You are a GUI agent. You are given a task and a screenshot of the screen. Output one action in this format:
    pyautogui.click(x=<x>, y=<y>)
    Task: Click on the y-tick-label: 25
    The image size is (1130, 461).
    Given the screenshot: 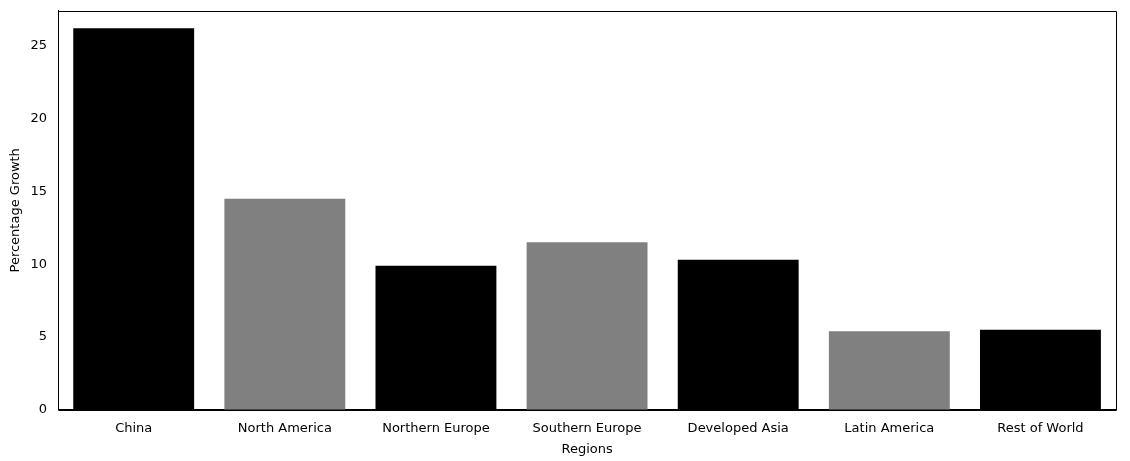 What is the action you would take?
    pyautogui.click(x=39, y=45)
    